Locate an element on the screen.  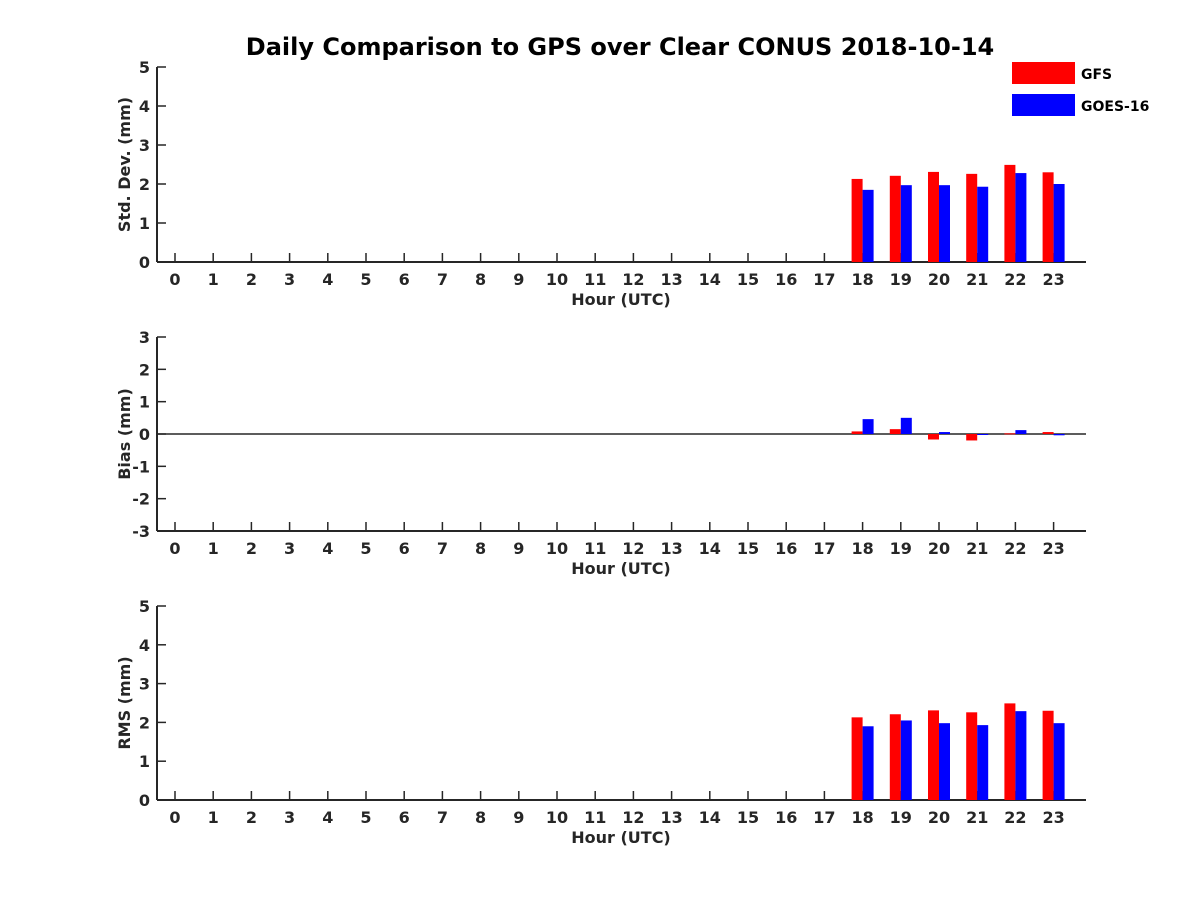
x-axis-label: Hour (UTC) is located at coordinates (621, 568).